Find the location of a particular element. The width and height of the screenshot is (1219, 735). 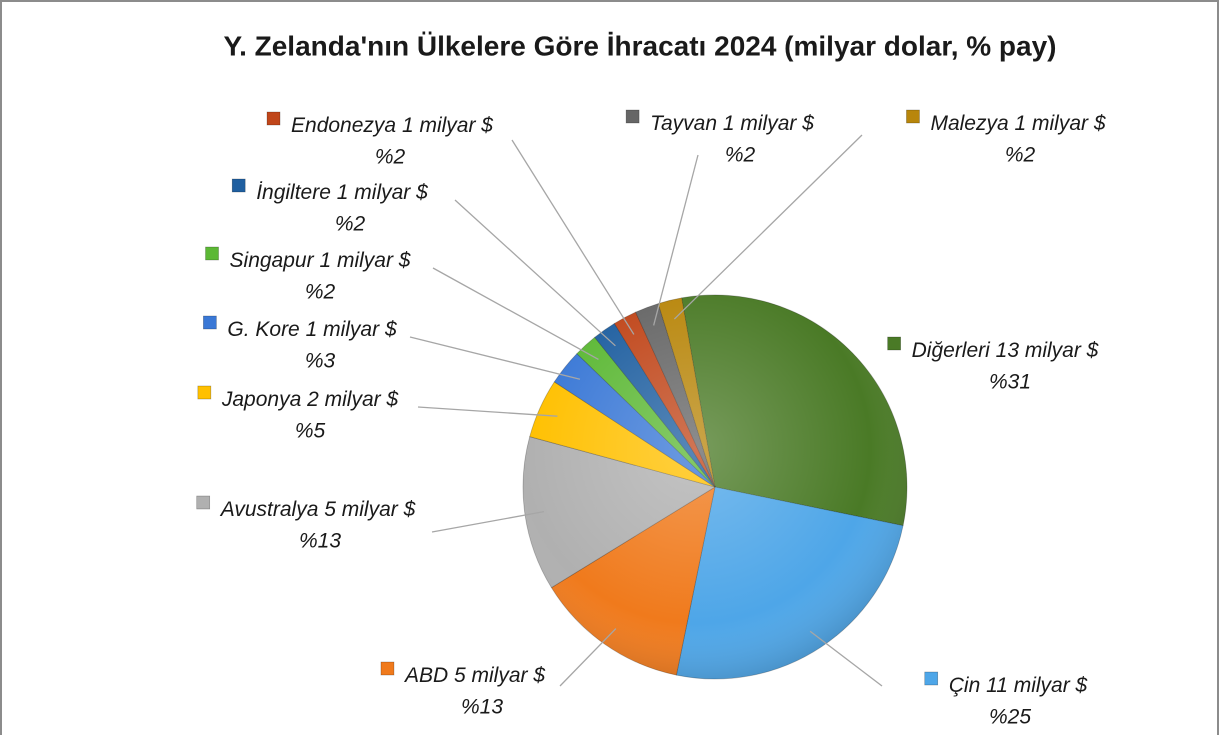

slice-label: Japonya 2 milyar $ is located at coordinates (310, 399).